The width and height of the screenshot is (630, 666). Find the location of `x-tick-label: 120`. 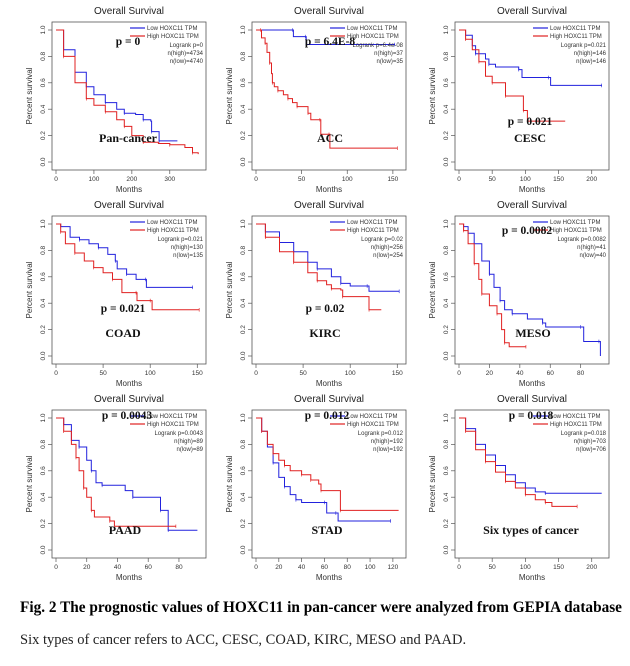

x-tick-label: 120 is located at coordinates (392, 567).